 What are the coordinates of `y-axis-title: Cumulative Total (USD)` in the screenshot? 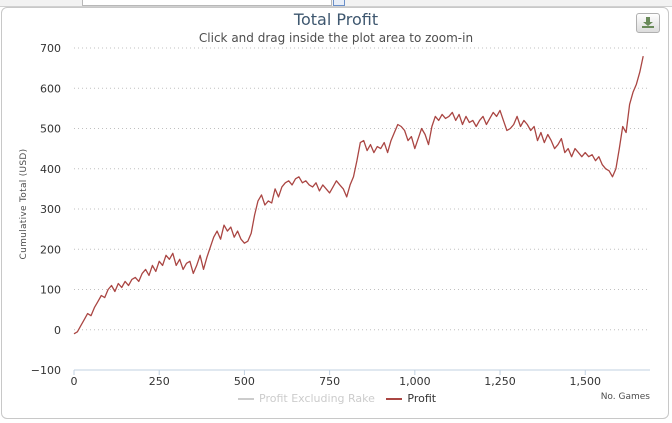 It's located at (24, 204).